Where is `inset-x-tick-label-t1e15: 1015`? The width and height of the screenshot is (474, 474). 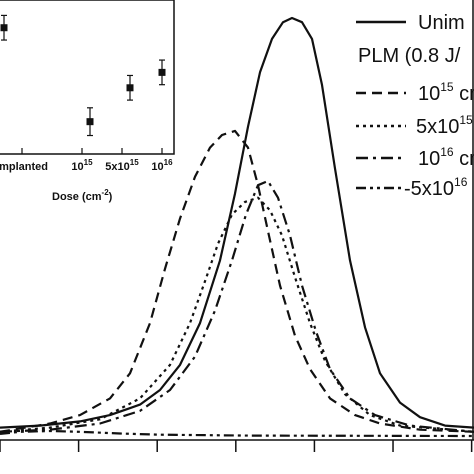
inset-x-tick-label-t1e15: 1015 is located at coordinates (82, 165).